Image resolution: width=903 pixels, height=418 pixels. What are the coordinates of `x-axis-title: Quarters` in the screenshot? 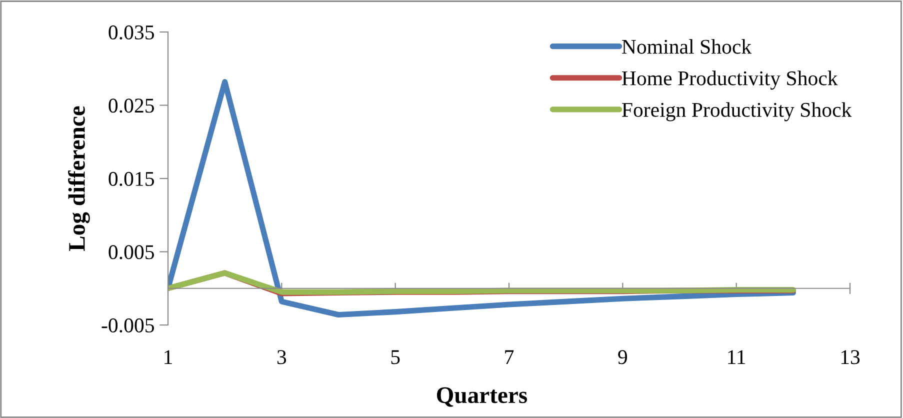 It's located at (482, 397).